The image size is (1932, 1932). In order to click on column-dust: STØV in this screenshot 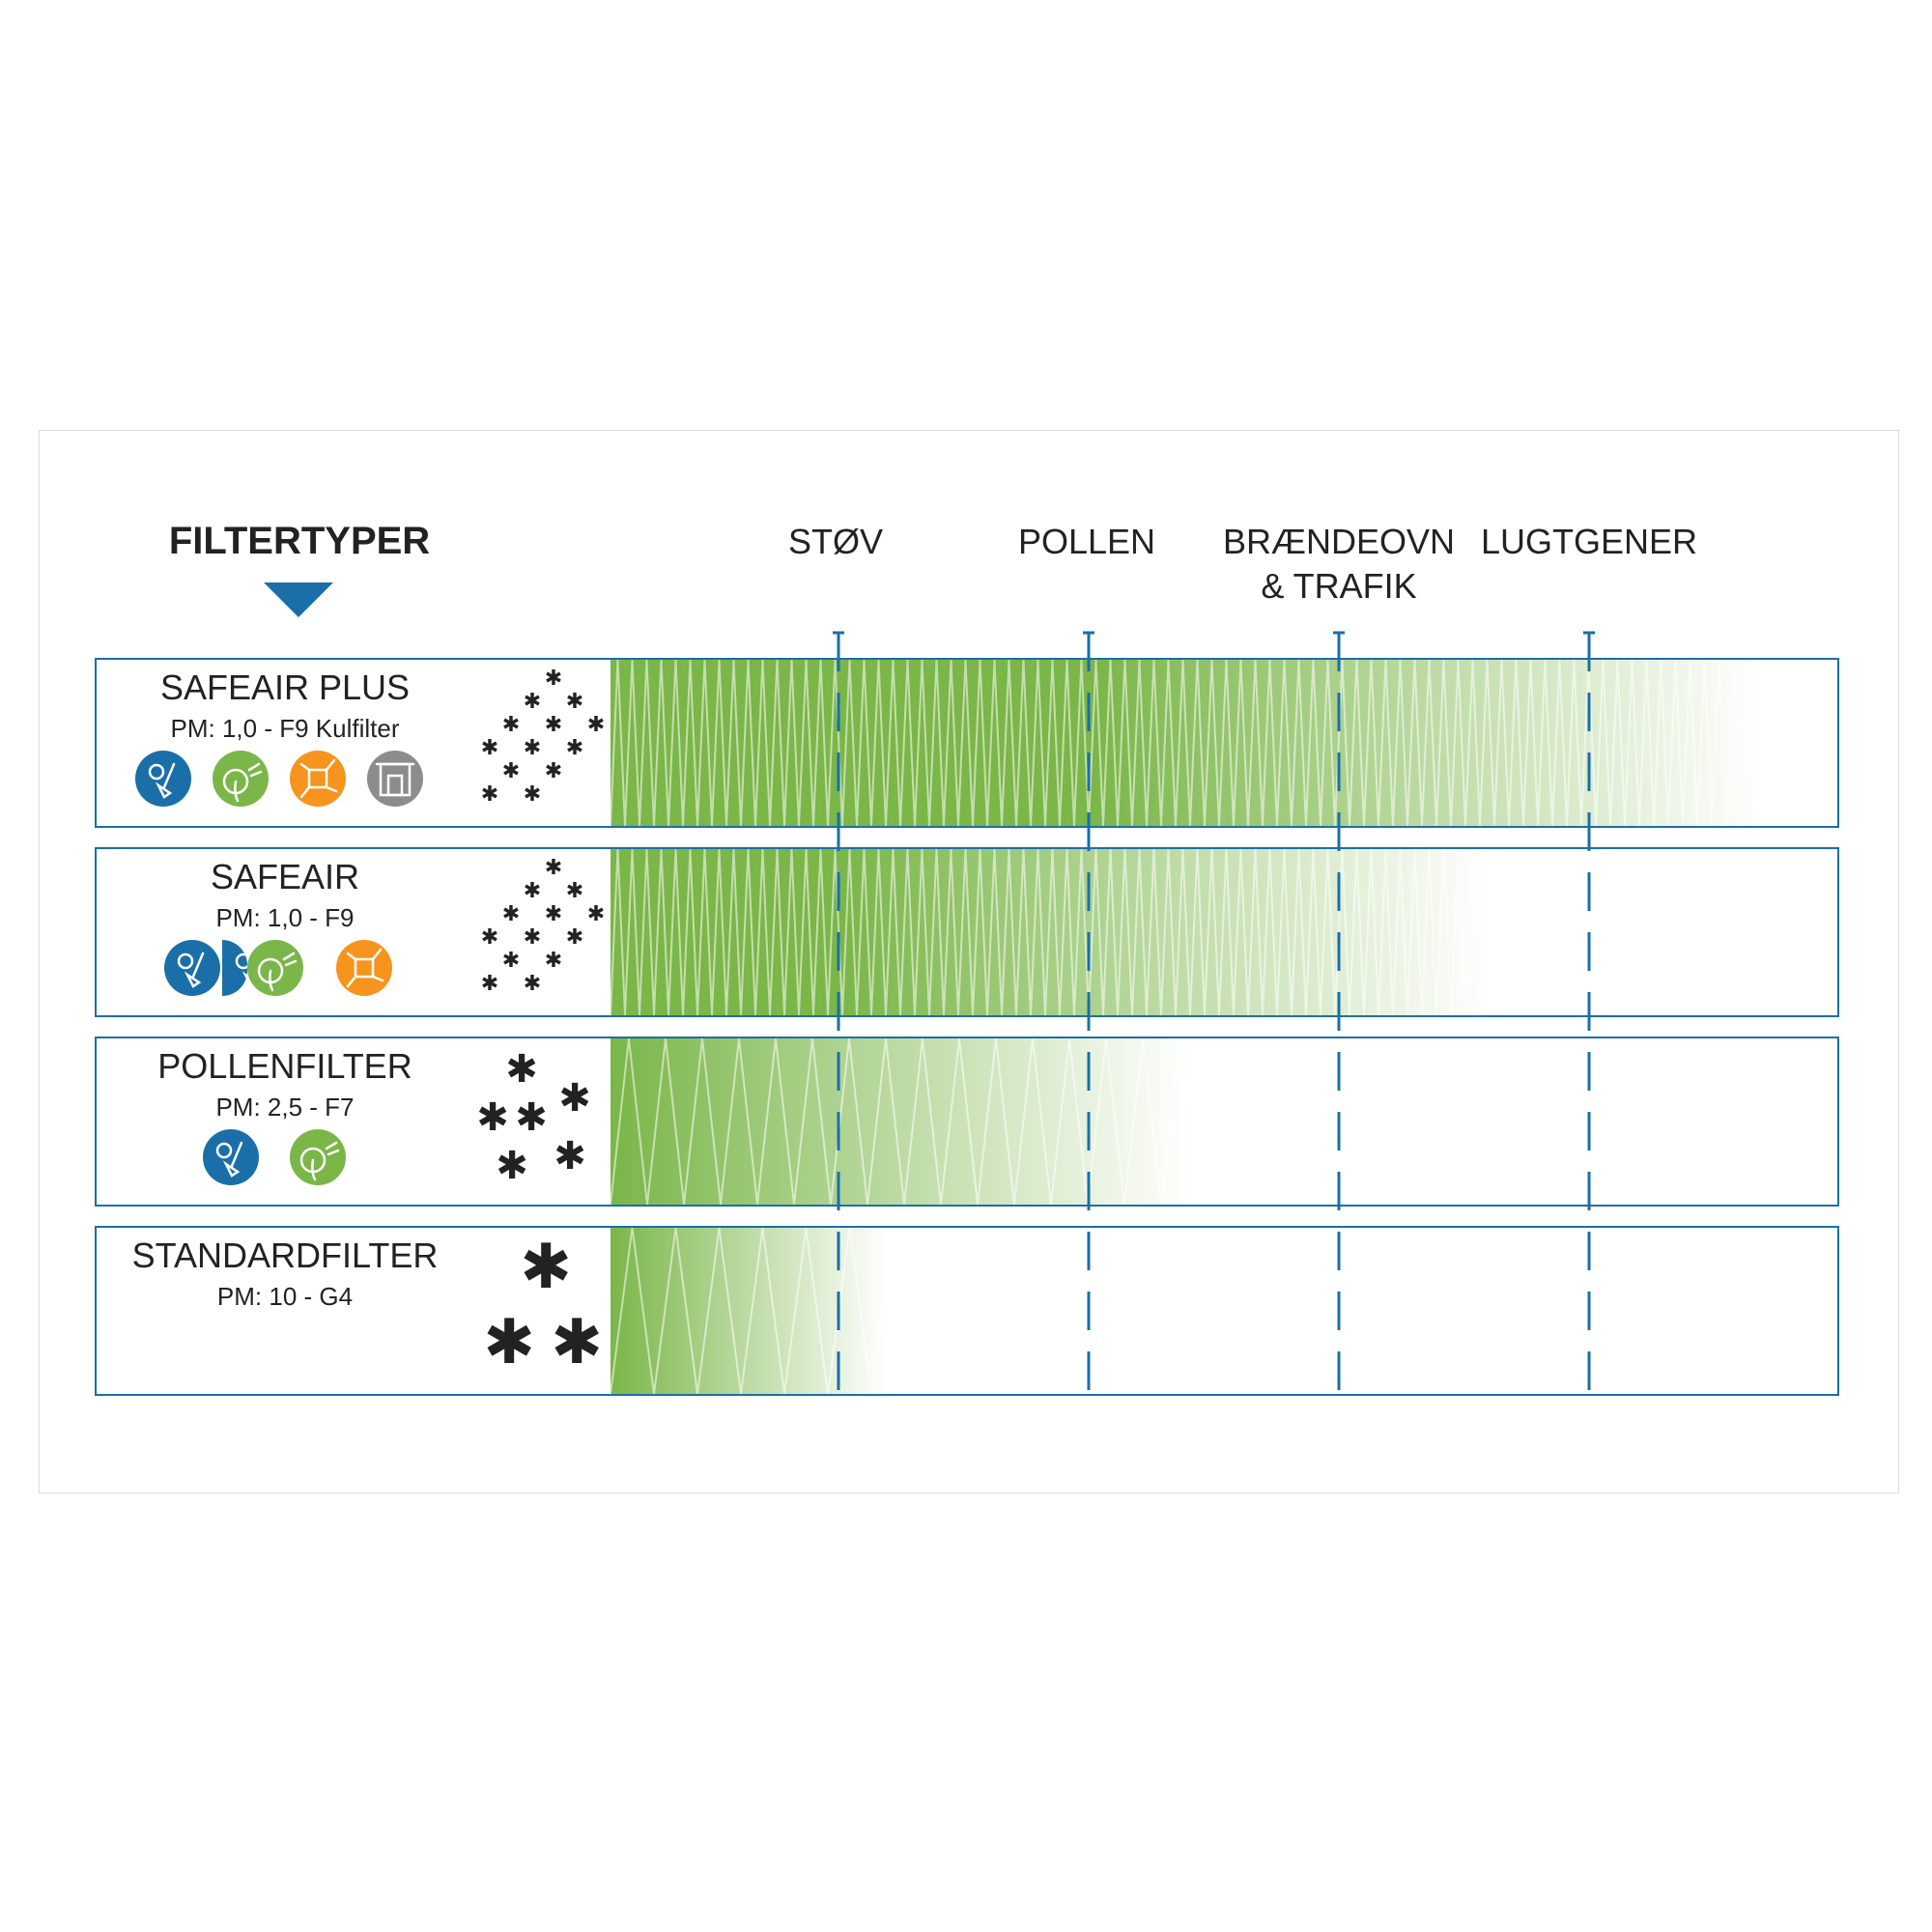, I will do `click(835, 541)`.